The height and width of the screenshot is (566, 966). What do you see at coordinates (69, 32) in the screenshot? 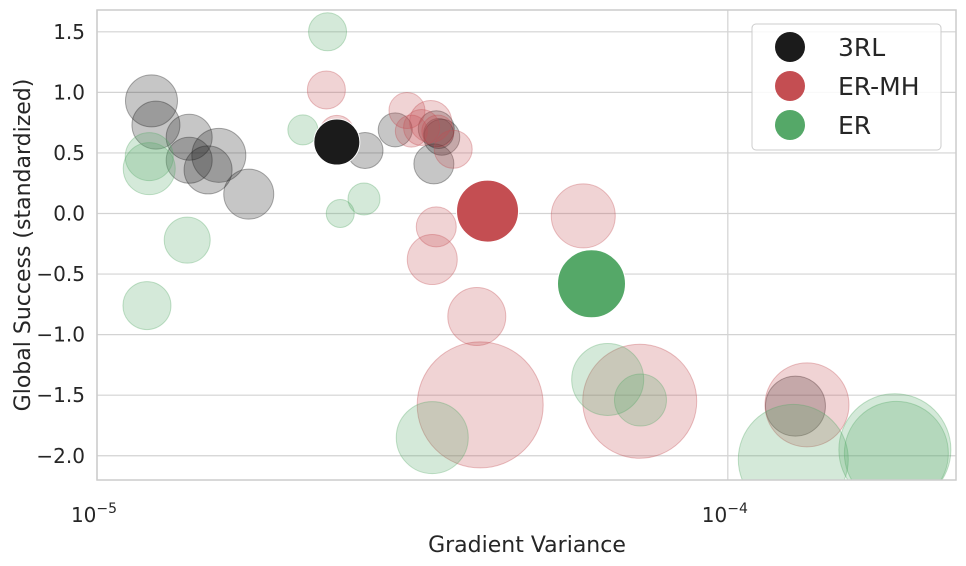
I see `y-tick-label: 1.5` at bounding box center [69, 32].